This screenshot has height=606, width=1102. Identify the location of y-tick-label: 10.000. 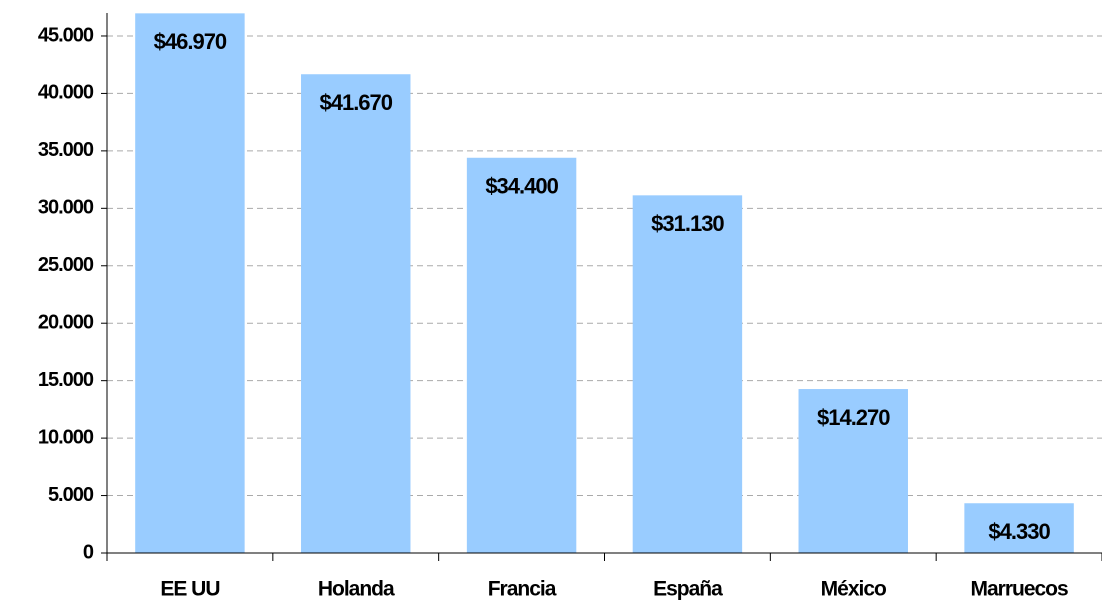
(66, 437).